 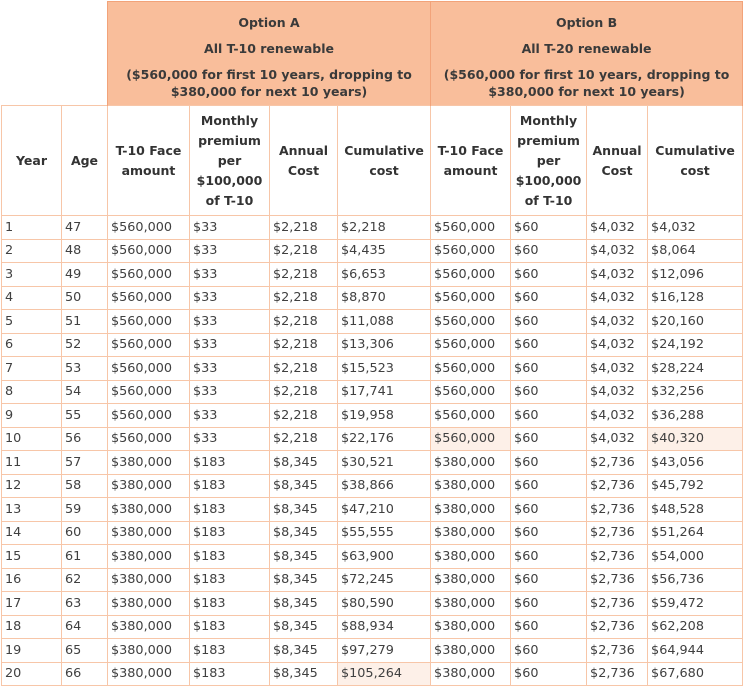 What do you see at coordinates (471, 391) in the screenshot?
I see `cell-face-b: $560,000` at bounding box center [471, 391].